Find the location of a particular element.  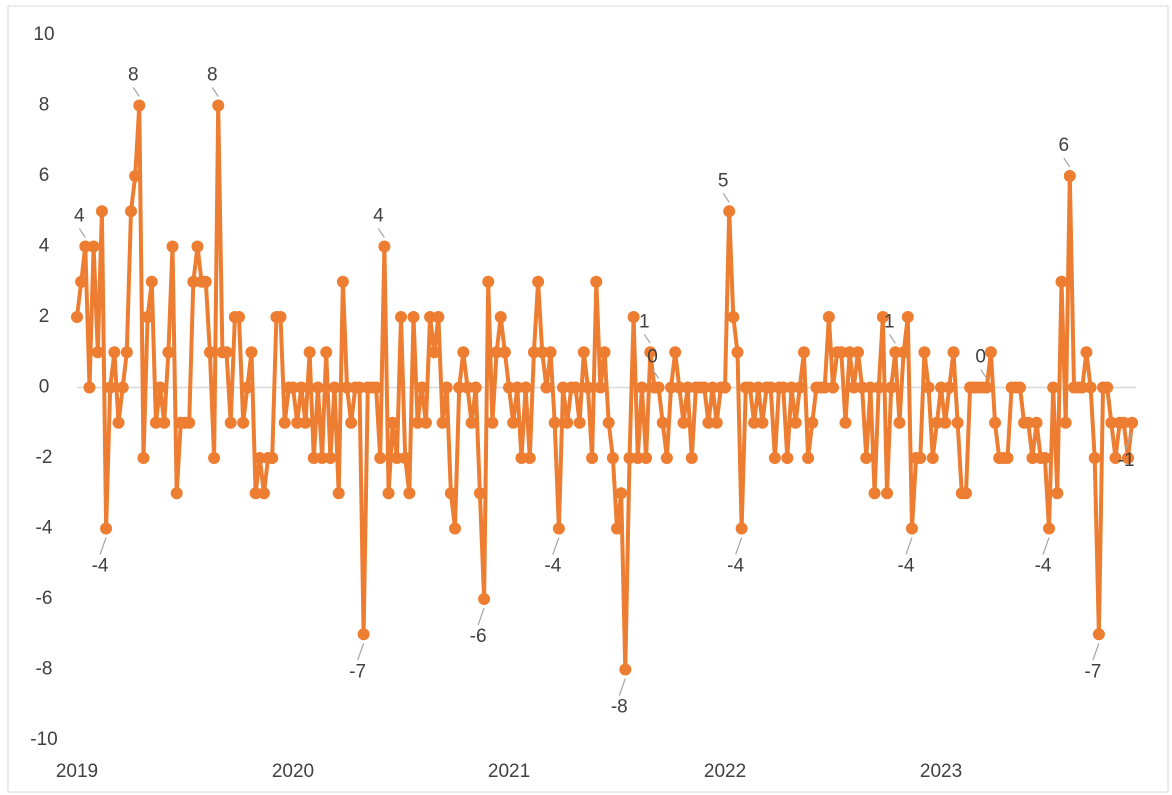

y-tick-label: 2 is located at coordinates (44, 316).